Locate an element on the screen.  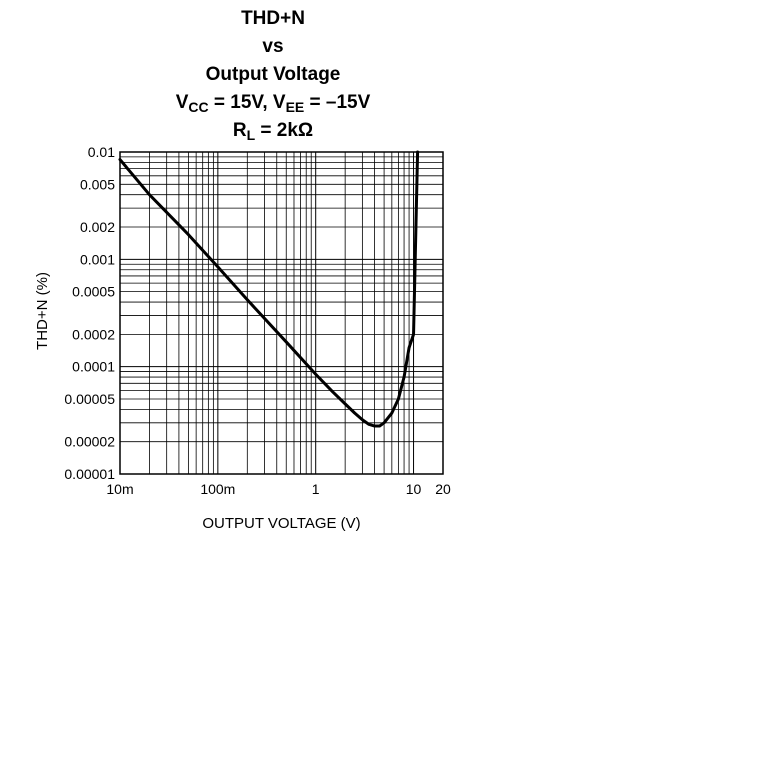
y-tick-label: 0.005 is located at coordinates (97, 184).